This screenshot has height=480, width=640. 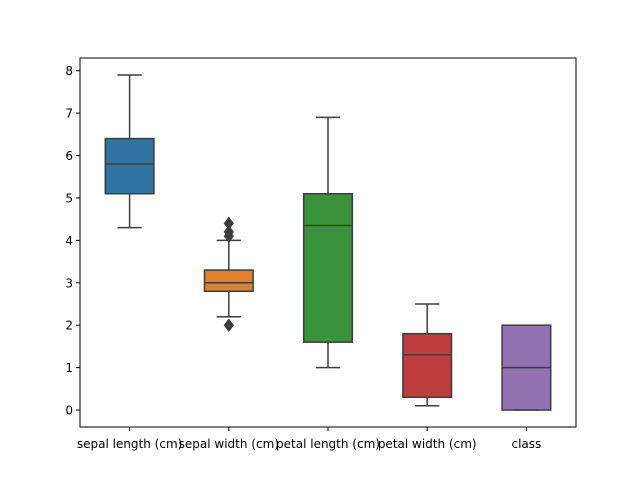 What do you see at coordinates (69, 368) in the screenshot?
I see `y-tick-label: 1` at bounding box center [69, 368].